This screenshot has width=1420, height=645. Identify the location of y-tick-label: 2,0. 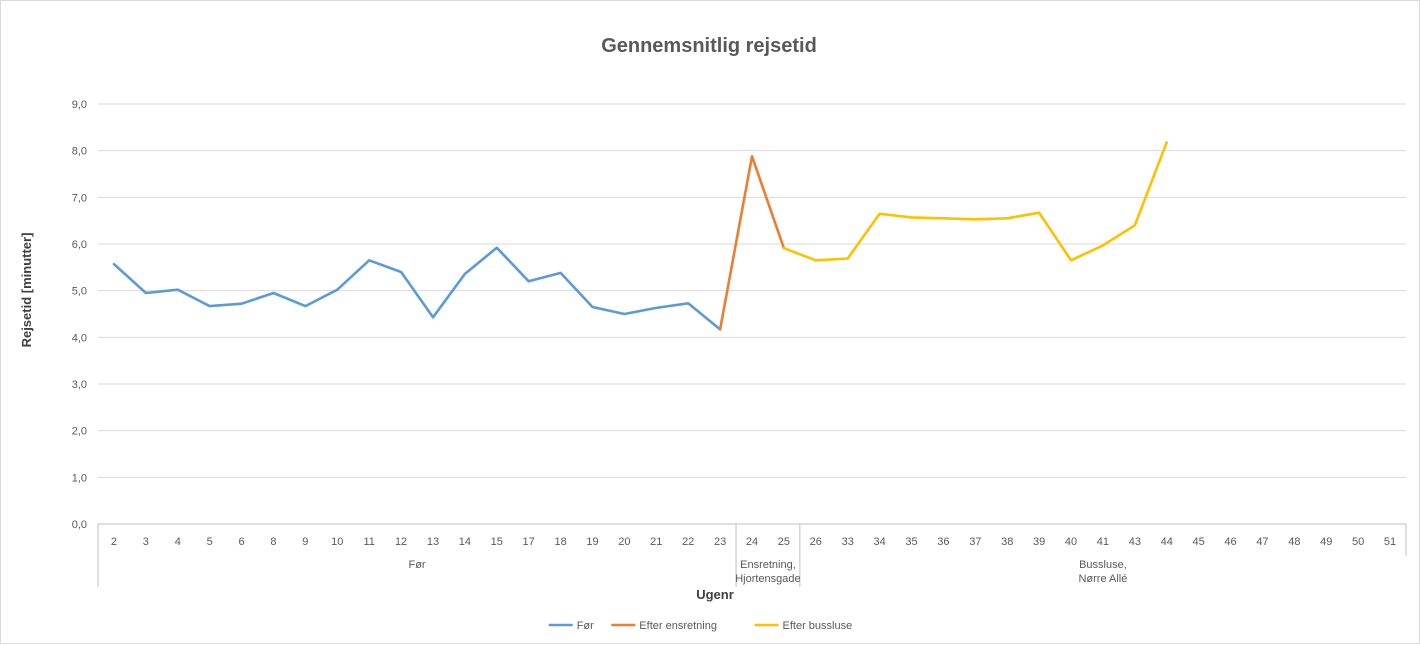
(79, 432).